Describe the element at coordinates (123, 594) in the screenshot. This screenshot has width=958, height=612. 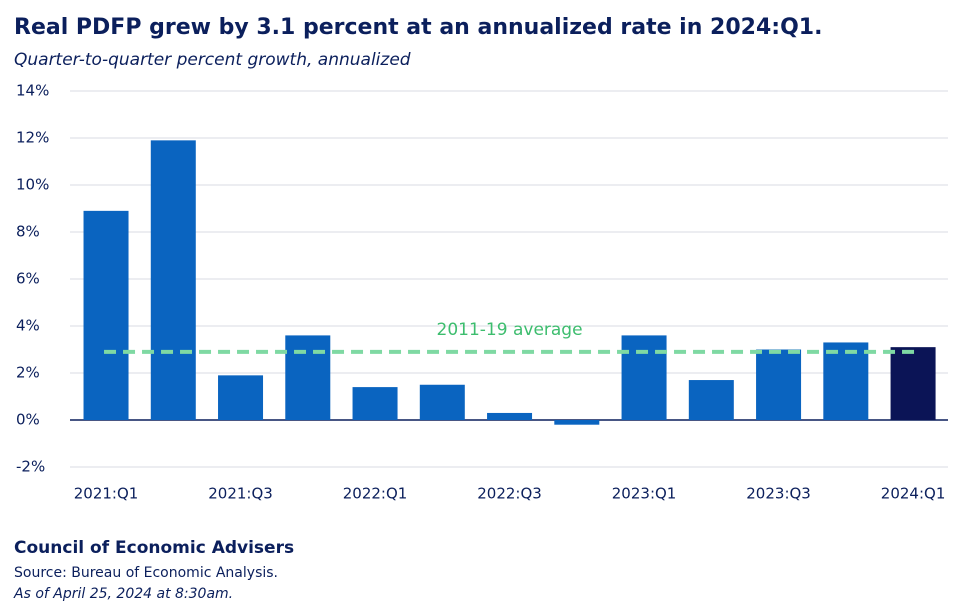
I see `date-note: As of April 25, 2024 at 8:30am.` at that location.